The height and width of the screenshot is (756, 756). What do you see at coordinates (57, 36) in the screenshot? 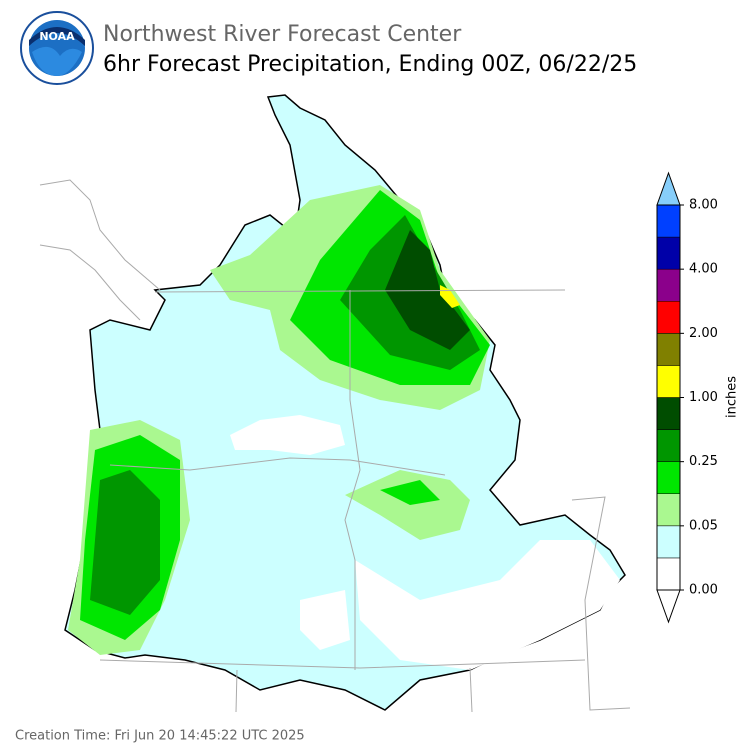
I see `logo-text: NOAA` at bounding box center [57, 36].